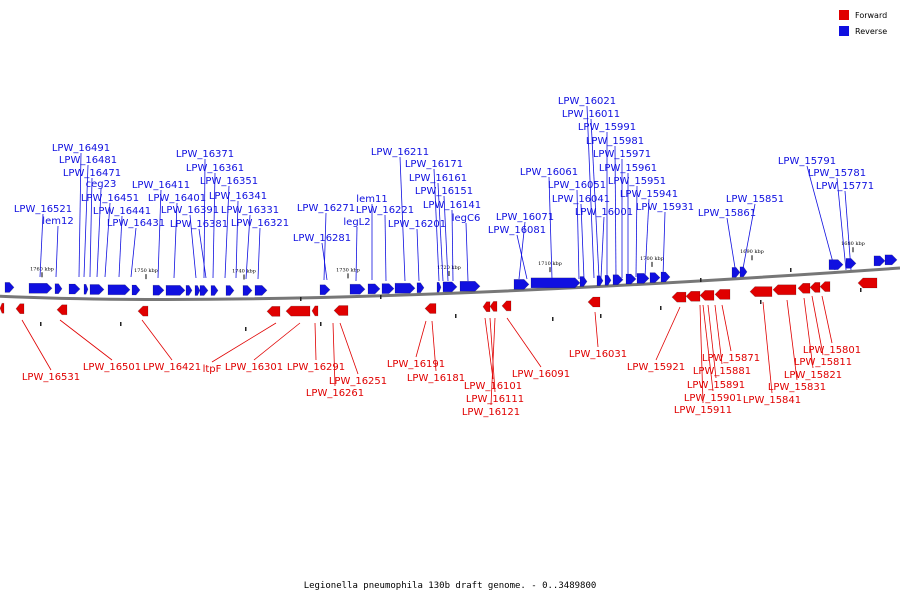 The height and width of the screenshot is (600, 900). I want to click on gene-label-lpw-16411: LPW_16411, so click(161, 185).